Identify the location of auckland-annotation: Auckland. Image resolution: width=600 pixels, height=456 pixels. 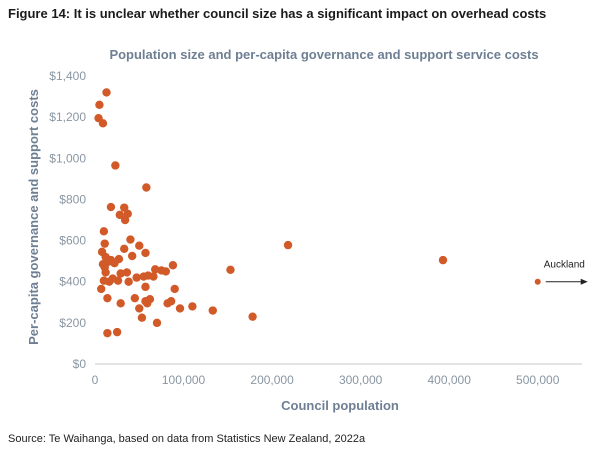
(566, 272).